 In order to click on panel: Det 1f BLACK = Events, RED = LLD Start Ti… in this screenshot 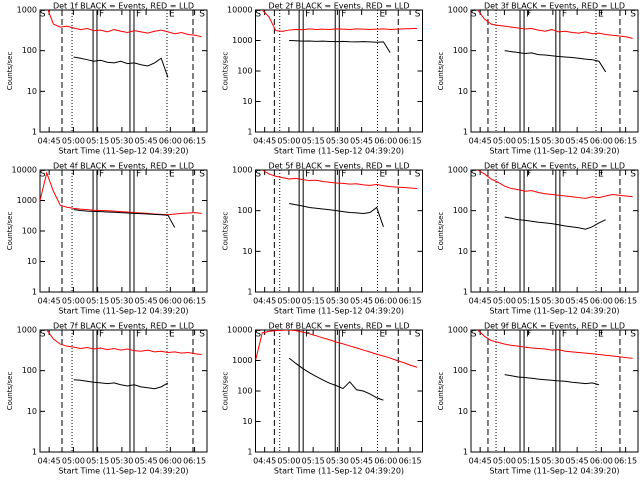, I will do `click(107, 79)`.